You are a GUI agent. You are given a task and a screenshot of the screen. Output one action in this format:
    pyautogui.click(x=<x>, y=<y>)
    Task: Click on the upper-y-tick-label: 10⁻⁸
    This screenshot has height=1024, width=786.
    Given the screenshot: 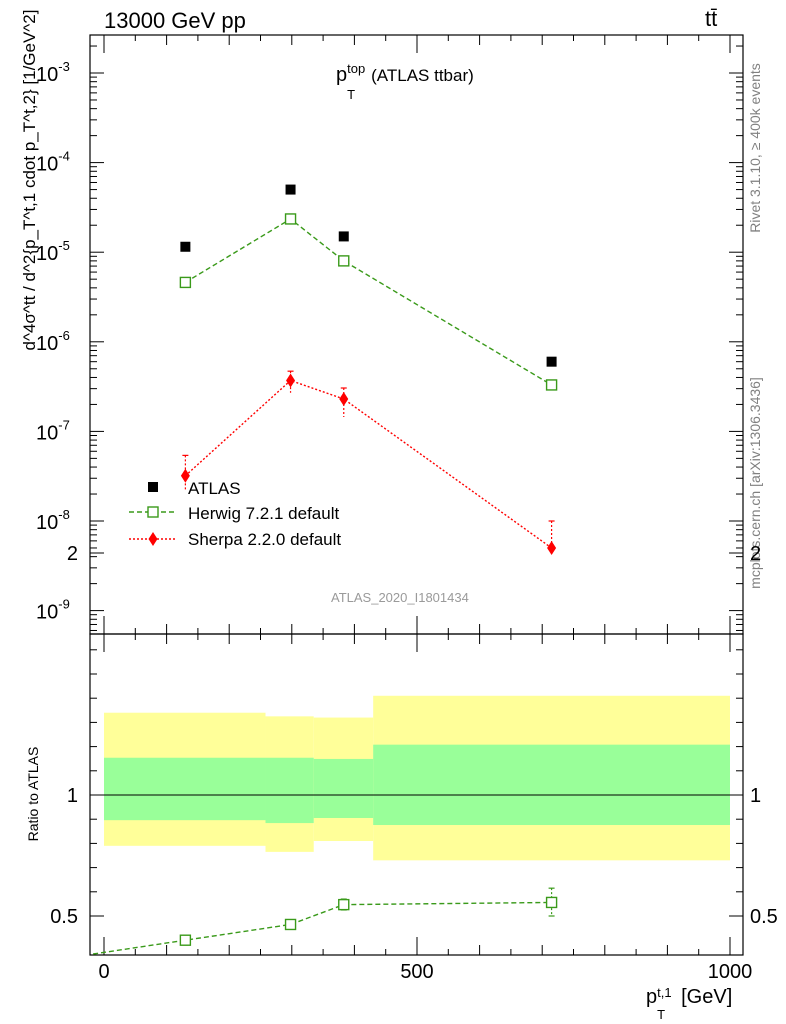 What is the action you would take?
    pyautogui.click(x=53, y=520)
    